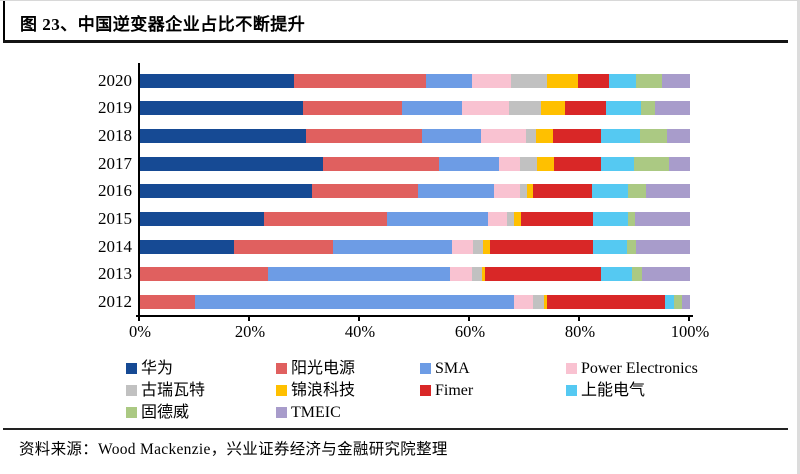 The width and height of the screenshot is (800, 474). What do you see at coordinates (250, 331) in the screenshot?
I see `x-tick-label-20%: 20%` at bounding box center [250, 331].